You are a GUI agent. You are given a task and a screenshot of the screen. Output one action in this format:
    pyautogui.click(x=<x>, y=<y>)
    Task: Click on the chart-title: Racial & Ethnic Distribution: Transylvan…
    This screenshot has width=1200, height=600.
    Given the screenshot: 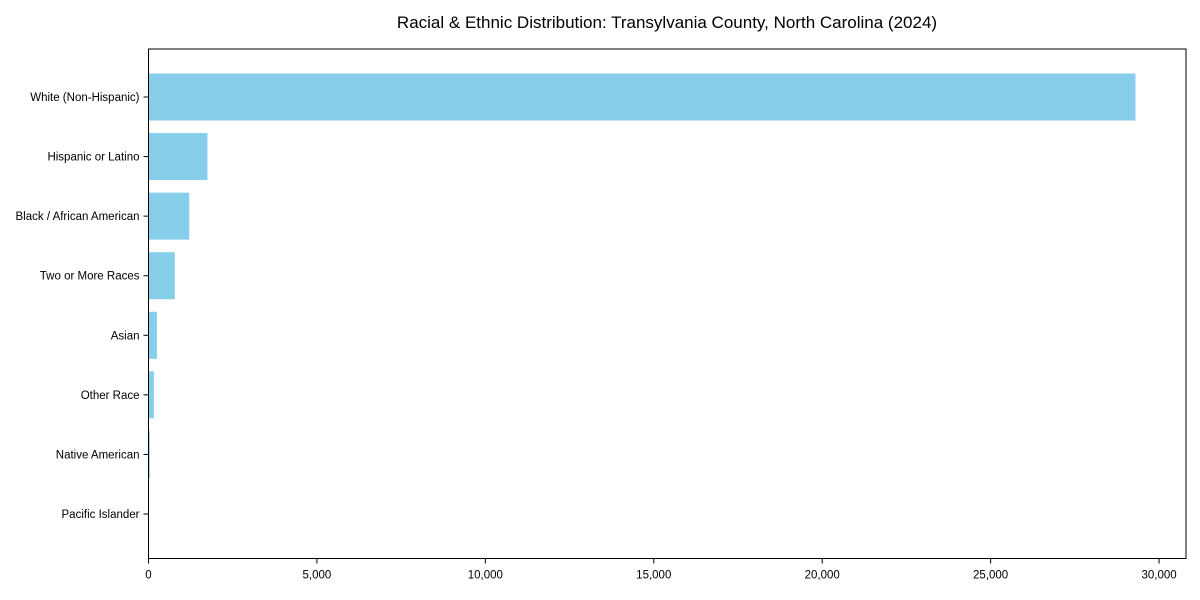 What is the action you would take?
    pyautogui.click(x=667, y=22)
    